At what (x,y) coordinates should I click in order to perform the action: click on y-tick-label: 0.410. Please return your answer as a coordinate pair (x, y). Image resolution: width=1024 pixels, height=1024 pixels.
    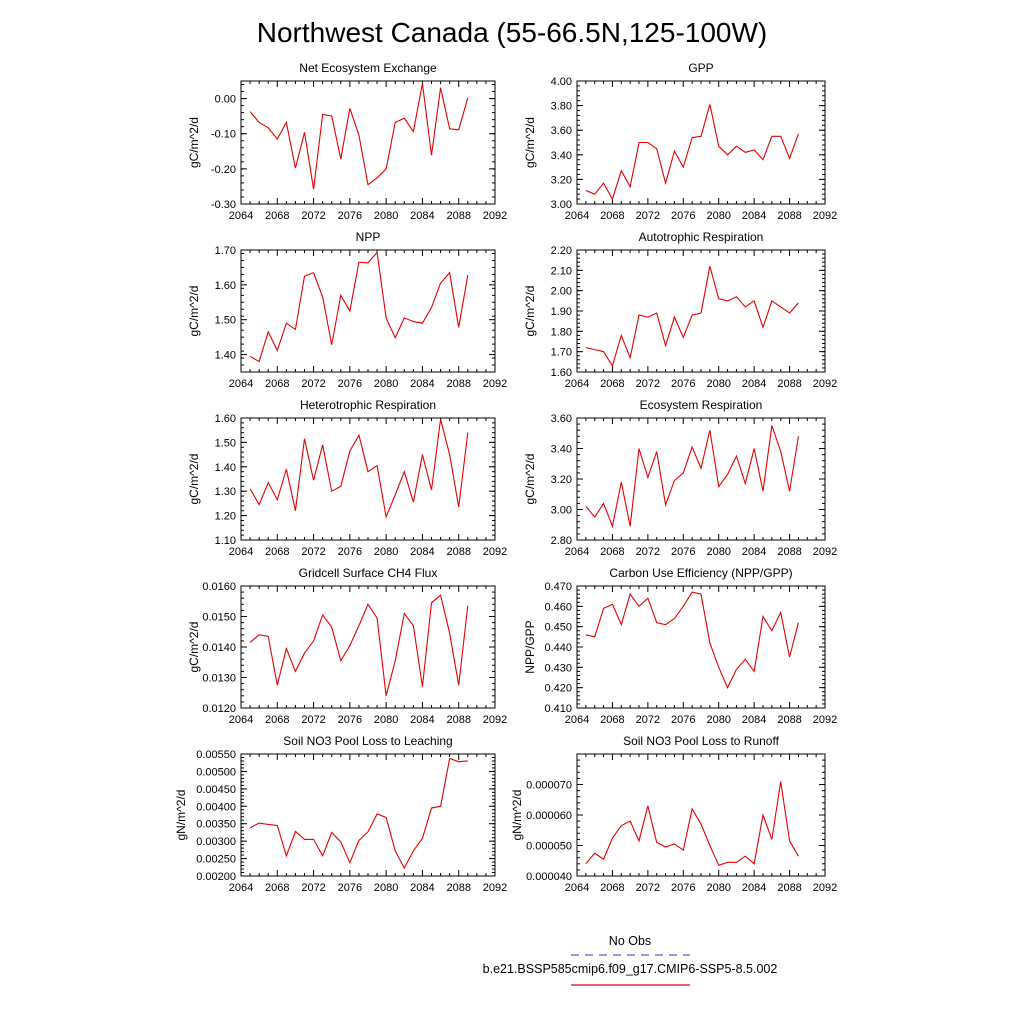
    Looking at the image, I should click on (558, 709).